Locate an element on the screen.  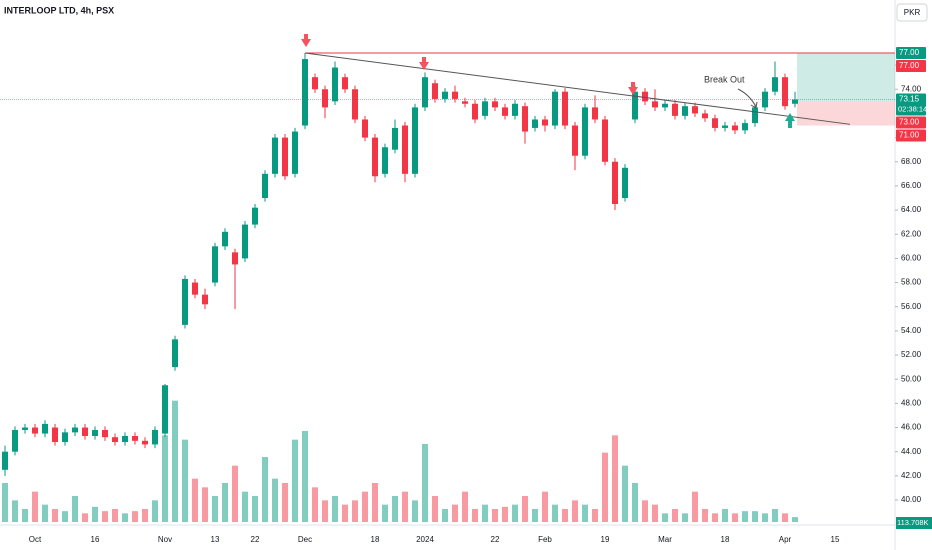
x-tick-label: Feb is located at coordinates (545, 539).